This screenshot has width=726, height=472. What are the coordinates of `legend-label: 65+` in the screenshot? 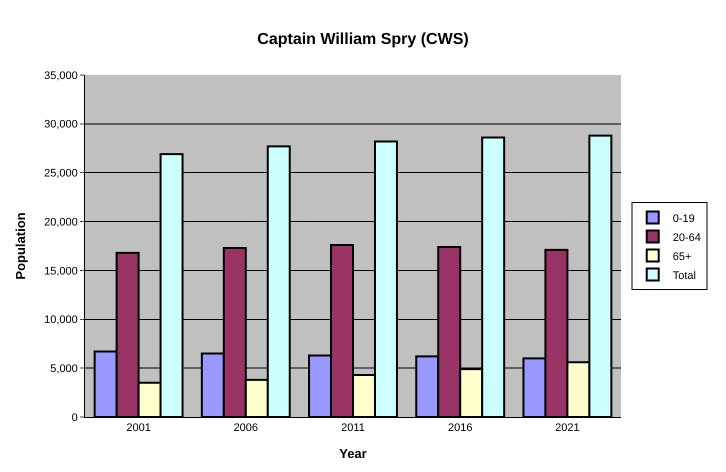 It's located at (682, 256).